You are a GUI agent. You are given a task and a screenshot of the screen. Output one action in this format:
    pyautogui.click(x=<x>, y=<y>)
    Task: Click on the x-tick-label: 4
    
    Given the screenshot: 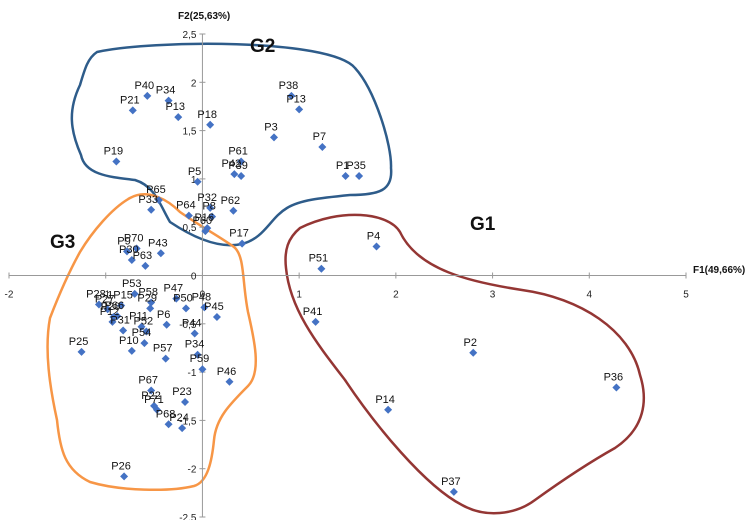 What is the action you would take?
    pyautogui.click(x=590, y=295)
    